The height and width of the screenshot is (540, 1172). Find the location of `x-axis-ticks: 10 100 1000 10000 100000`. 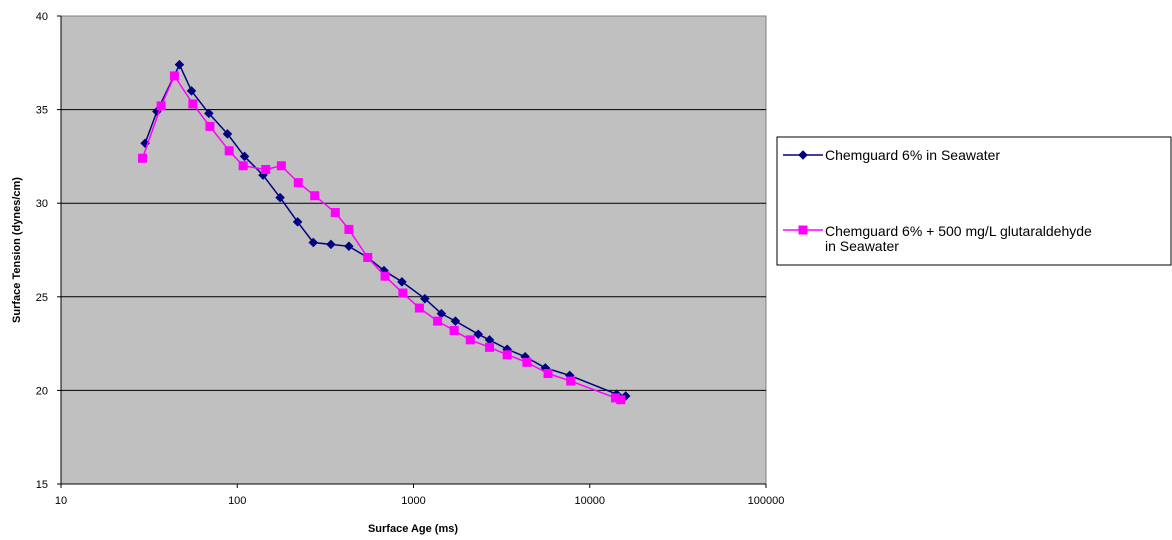

x-axis-ticks: 10 100 1000 10000 100000 is located at coordinates (419, 495).